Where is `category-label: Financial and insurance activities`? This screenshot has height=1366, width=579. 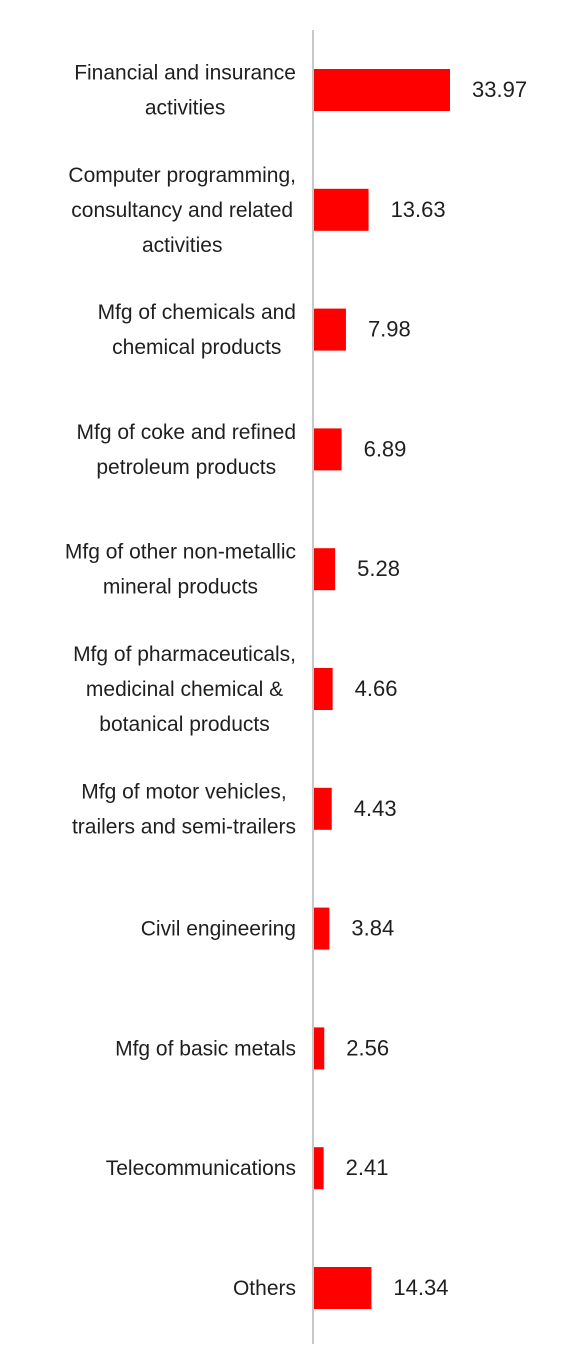 category-label: Financial and insurance activities is located at coordinates (185, 91).